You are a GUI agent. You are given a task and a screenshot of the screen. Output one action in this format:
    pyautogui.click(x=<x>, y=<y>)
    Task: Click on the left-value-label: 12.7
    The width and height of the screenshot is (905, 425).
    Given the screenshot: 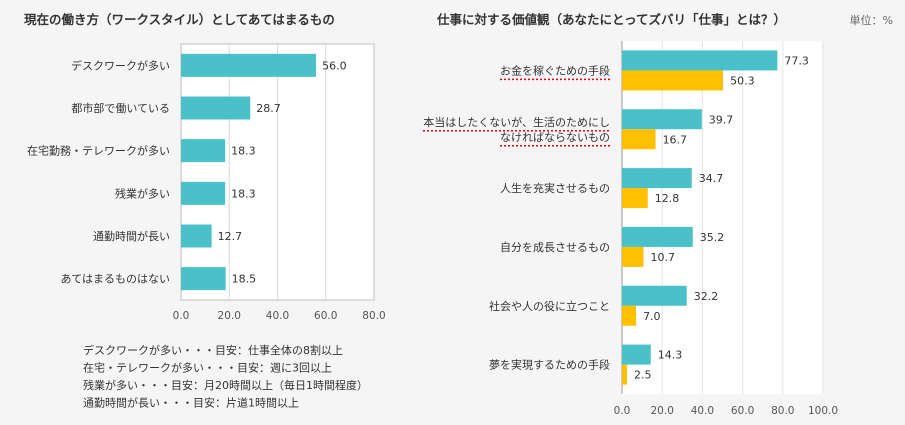 What is the action you would take?
    pyautogui.click(x=230, y=236)
    